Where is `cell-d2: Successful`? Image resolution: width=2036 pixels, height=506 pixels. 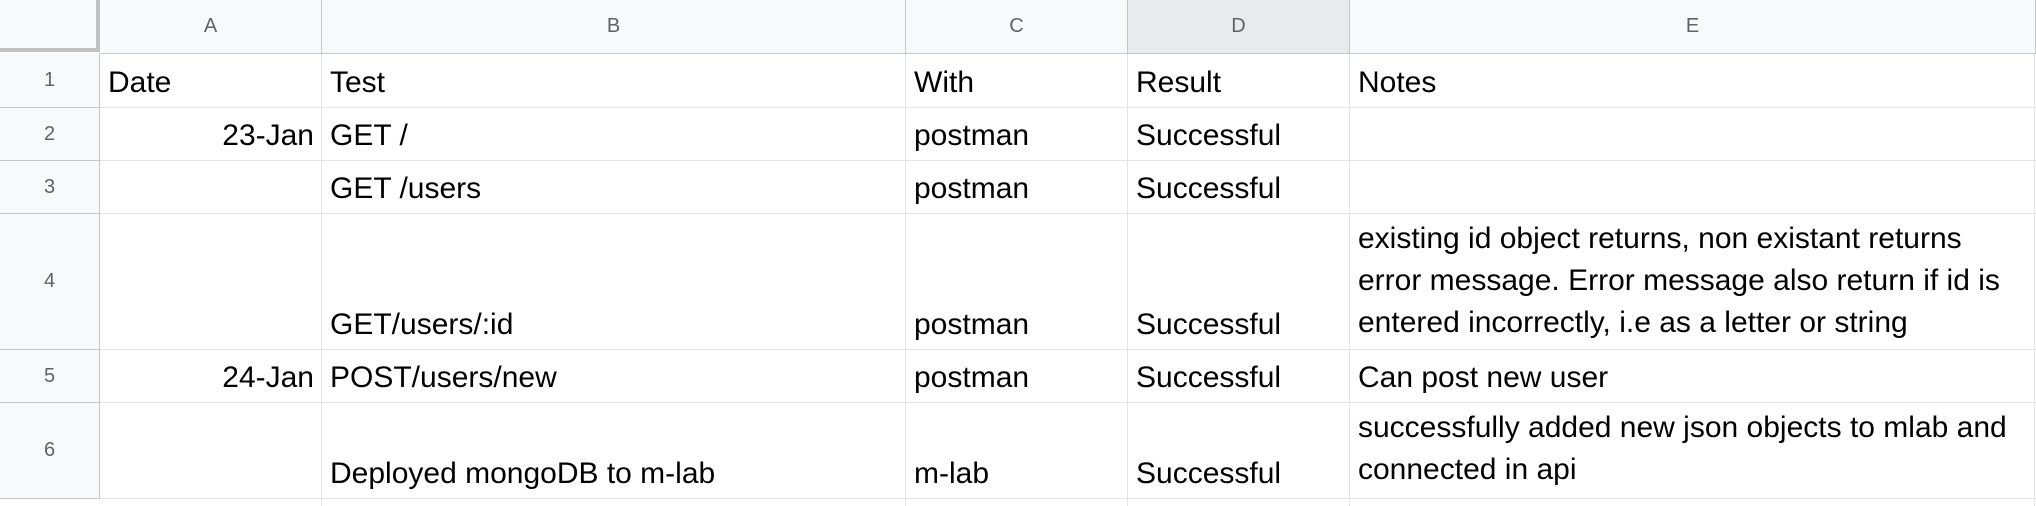
cell-d2: Successful is located at coordinates (1209, 135).